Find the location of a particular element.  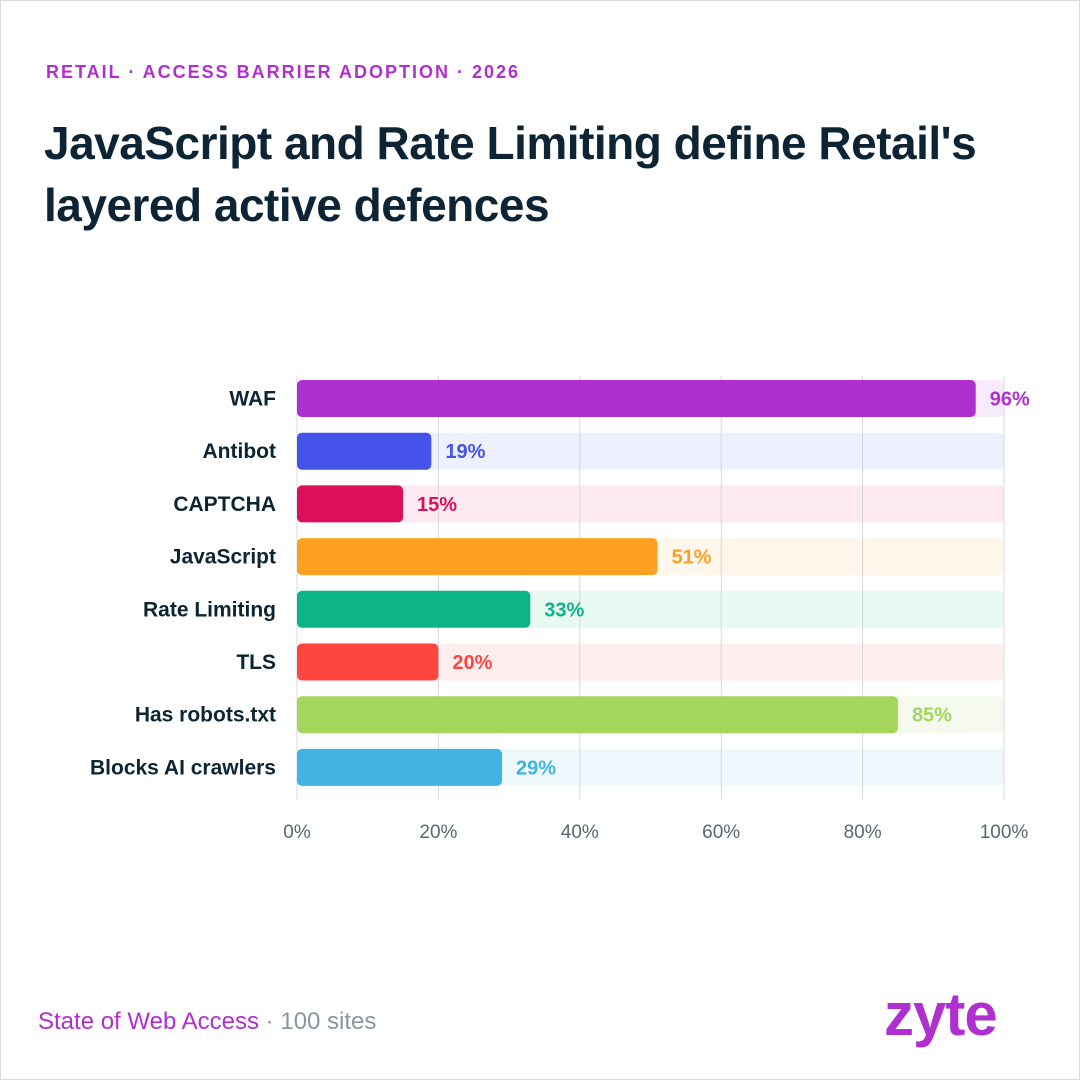

category-label: JavaScript is located at coordinates (223, 557).